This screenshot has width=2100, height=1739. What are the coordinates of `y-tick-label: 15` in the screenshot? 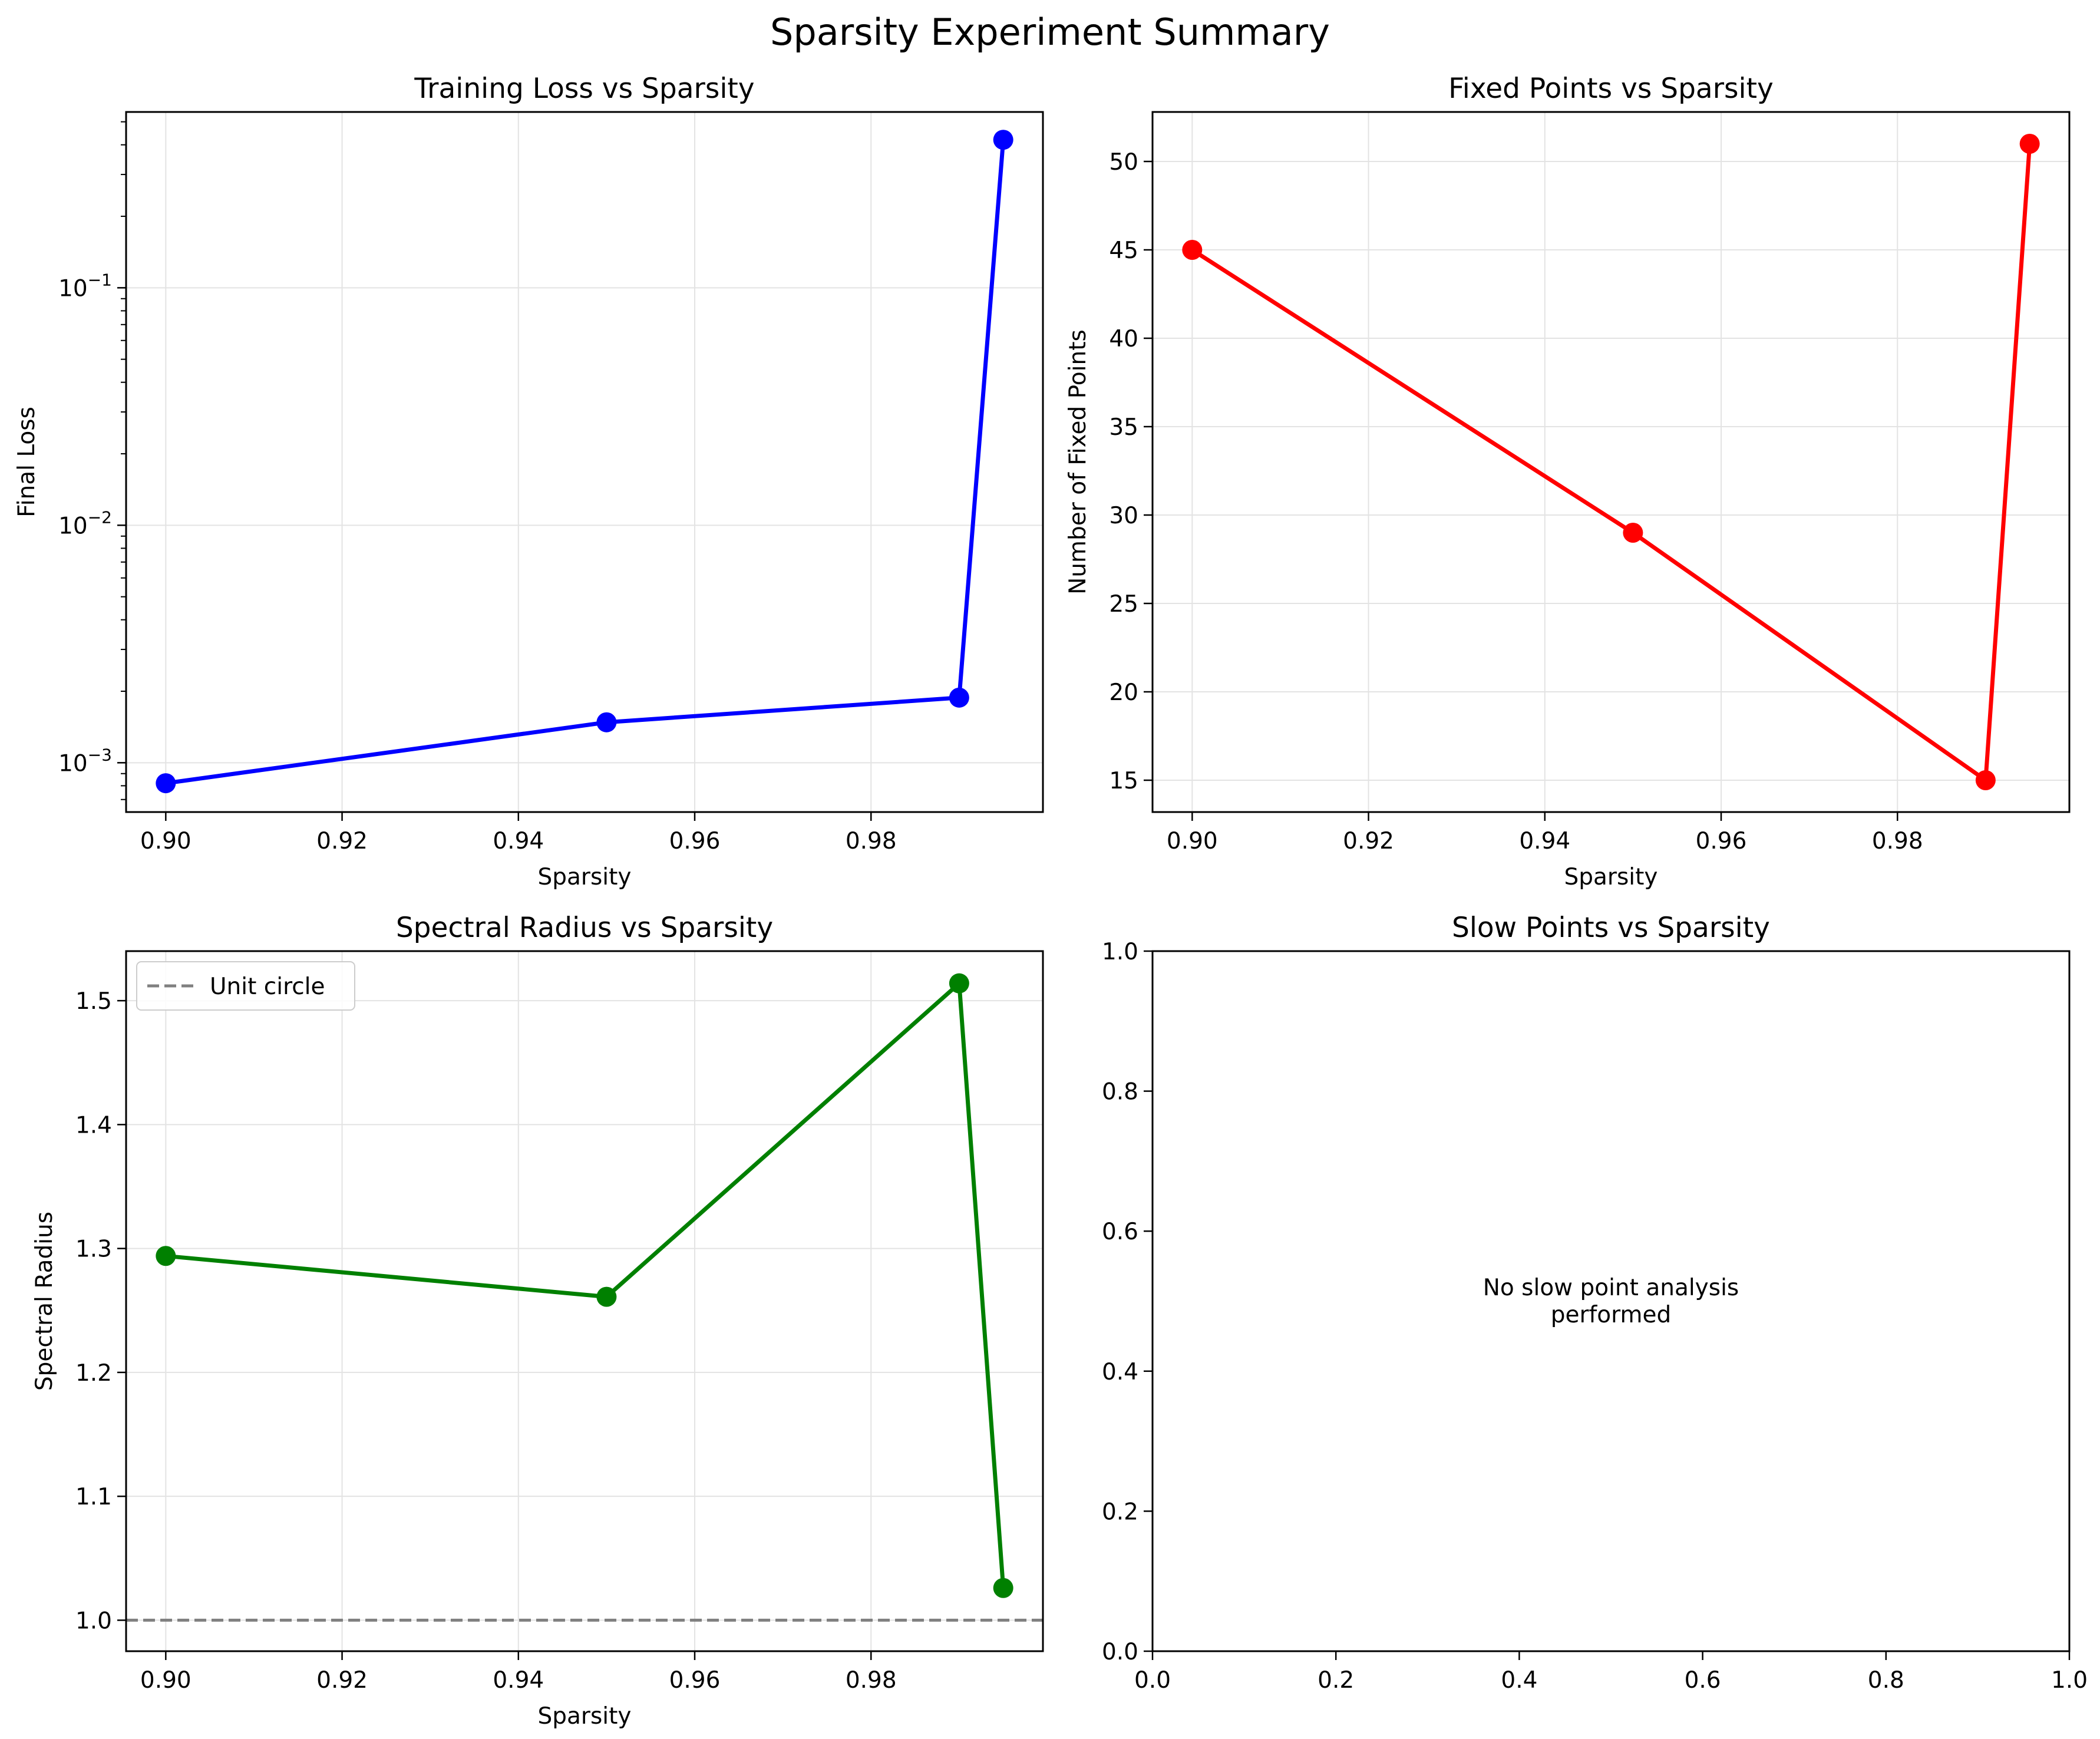 It's located at (1123, 781).